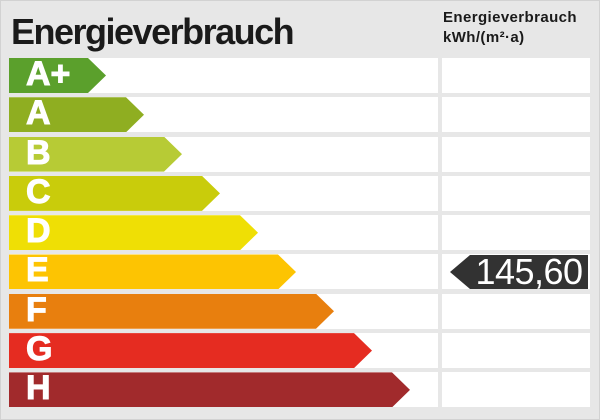 This screenshot has width=600, height=420. What do you see at coordinates (171, 311) in the screenshot?
I see `grade-arrow: F` at bounding box center [171, 311].